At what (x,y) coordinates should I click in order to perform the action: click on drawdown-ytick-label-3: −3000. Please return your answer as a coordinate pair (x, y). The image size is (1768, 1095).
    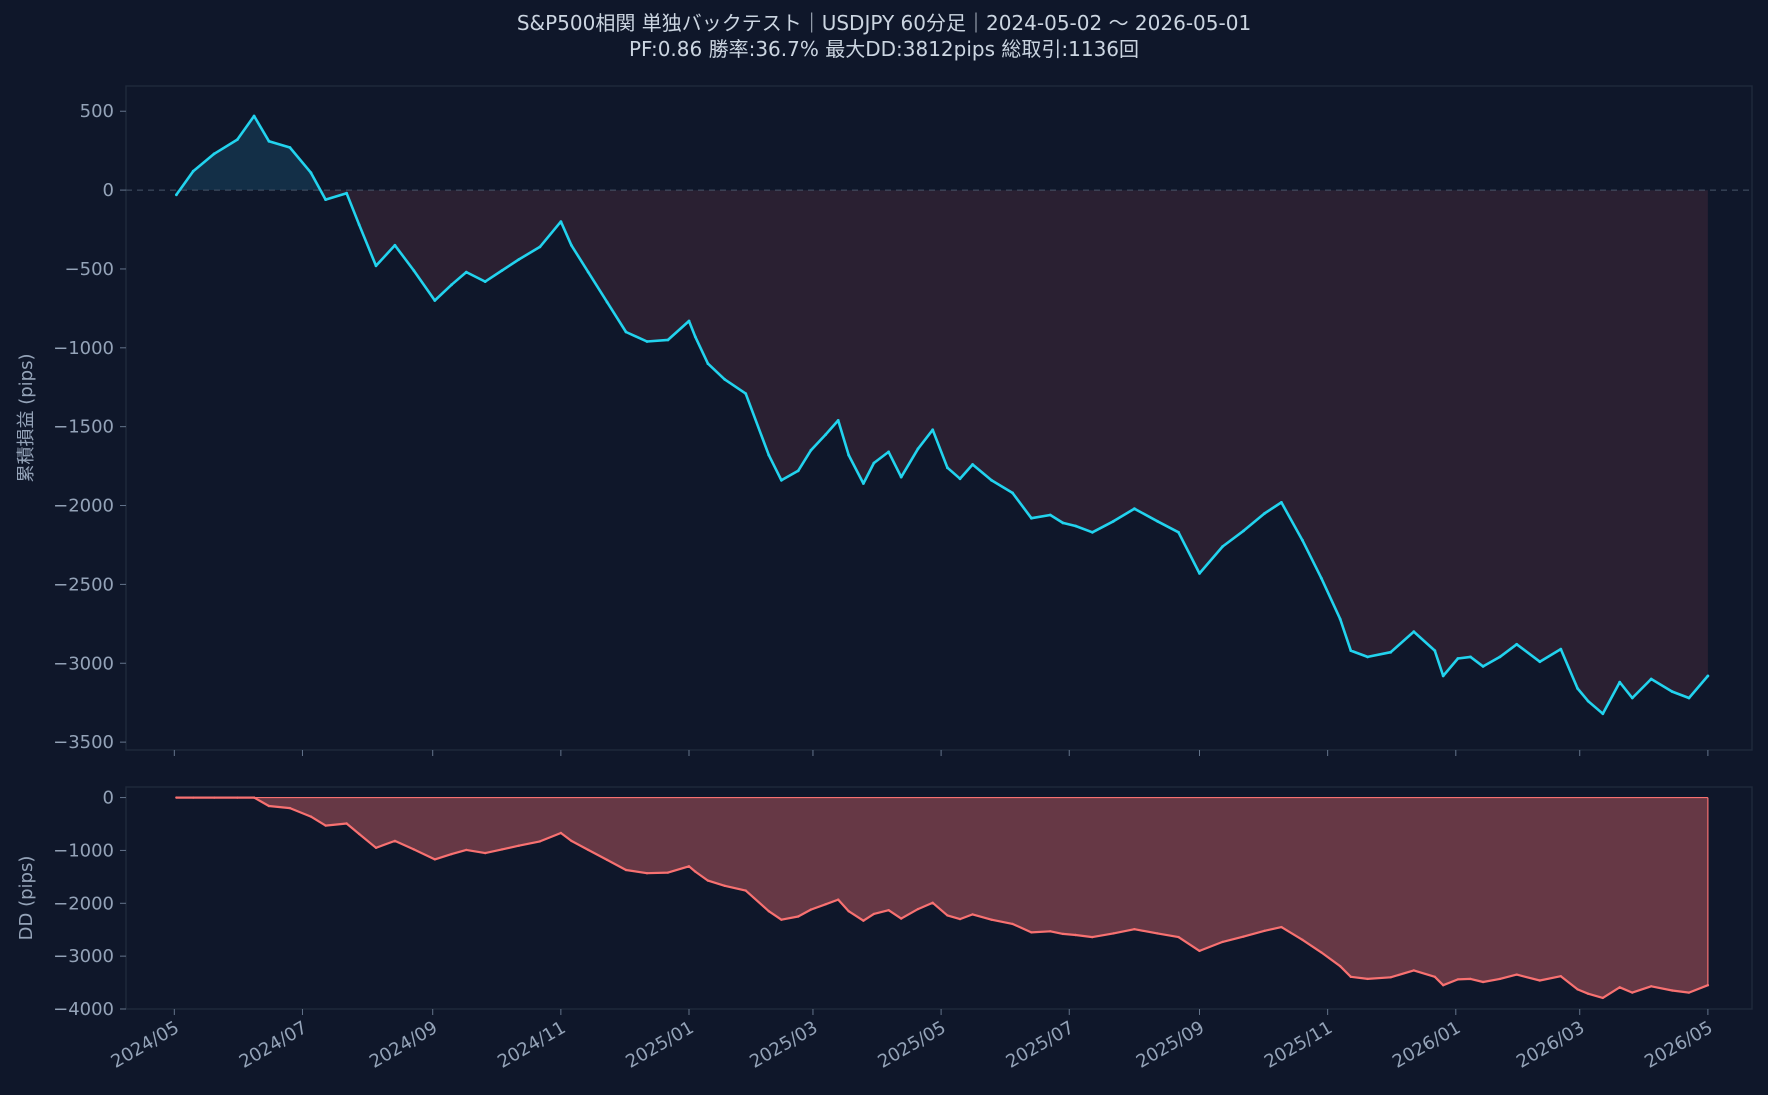
    Looking at the image, I should click on (83, 956).